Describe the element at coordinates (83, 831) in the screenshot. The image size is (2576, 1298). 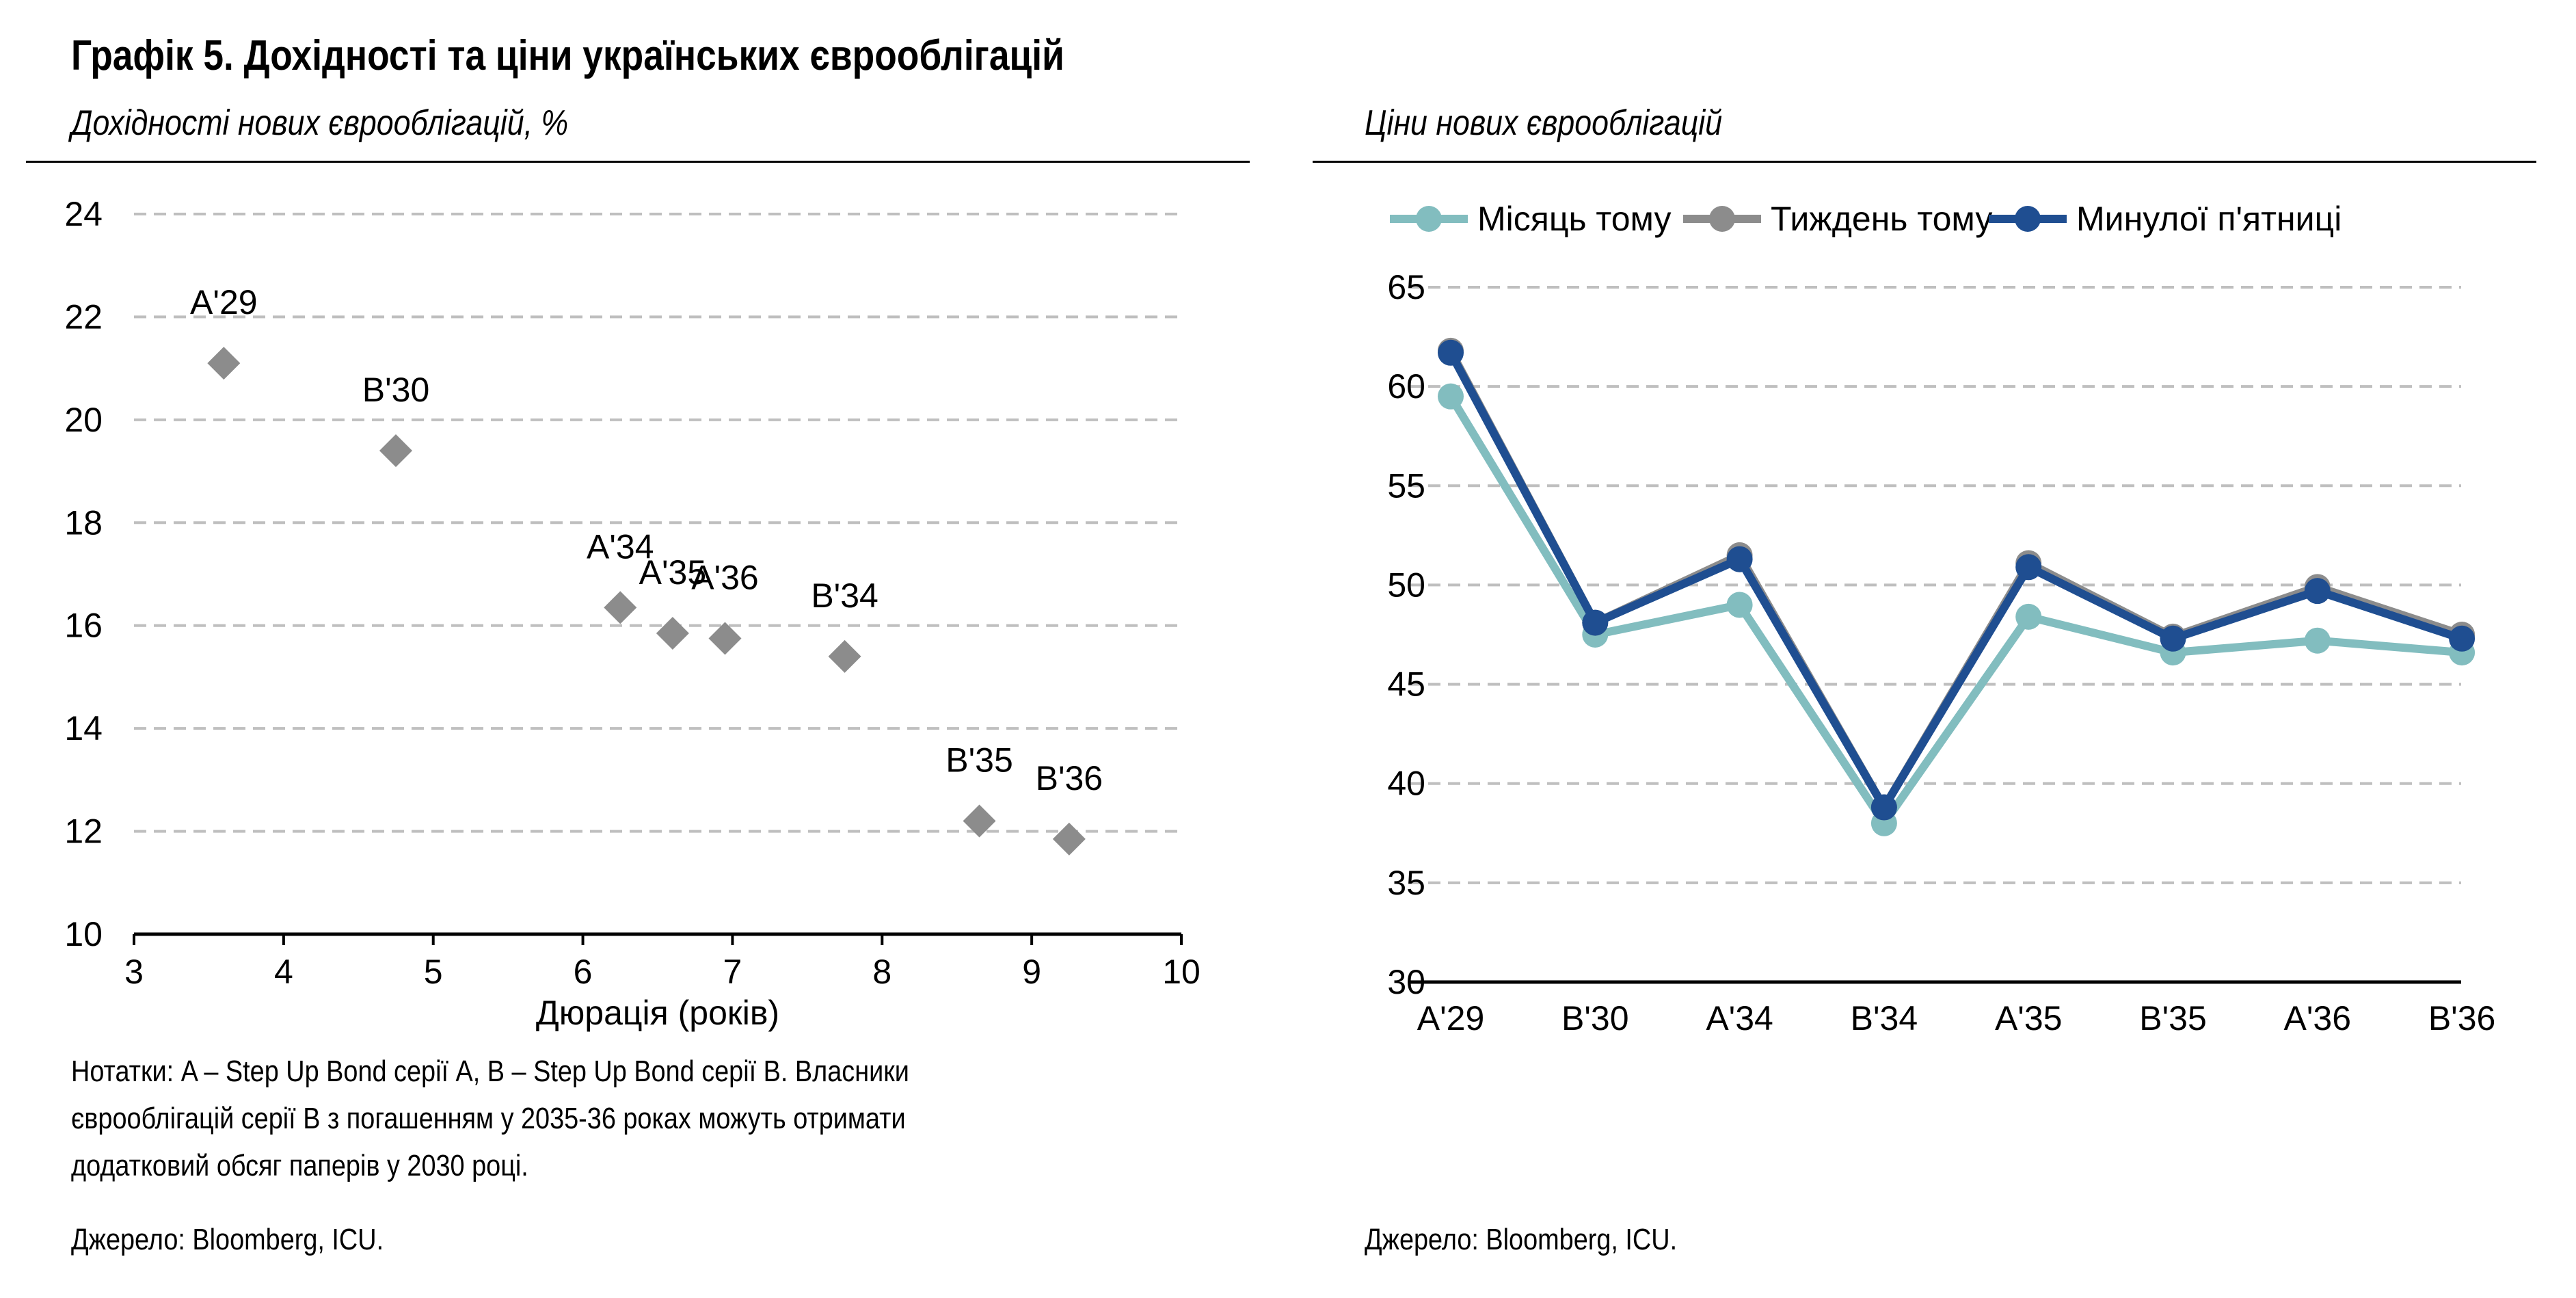
I see `scatter-y-tick-label: 12` at that location.